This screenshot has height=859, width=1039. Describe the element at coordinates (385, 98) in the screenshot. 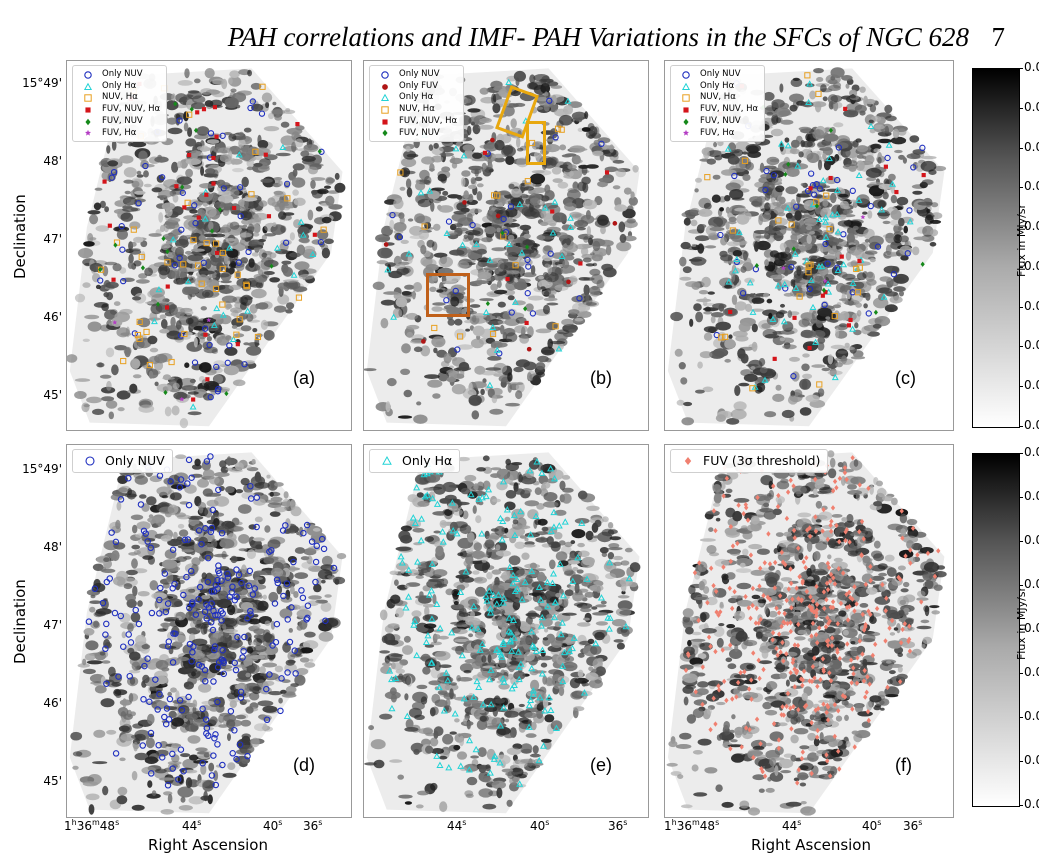

I see `triangle-open-marker-icon` at that location.